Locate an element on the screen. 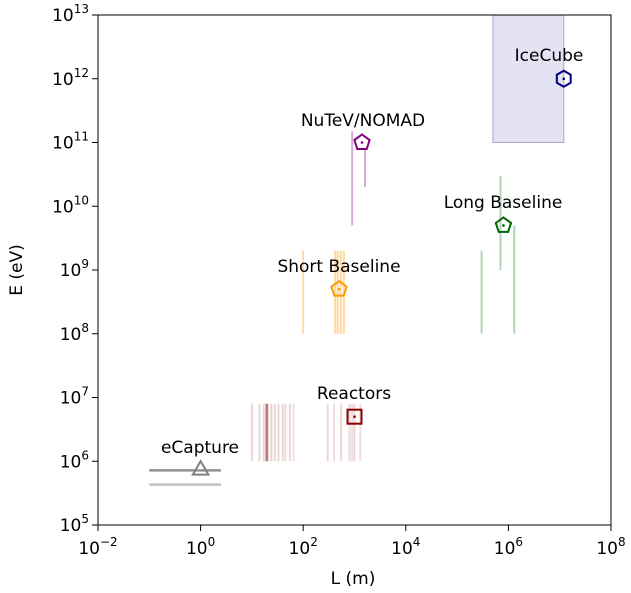  x-axis-label: L (m) is located at coordinates (353, 579).